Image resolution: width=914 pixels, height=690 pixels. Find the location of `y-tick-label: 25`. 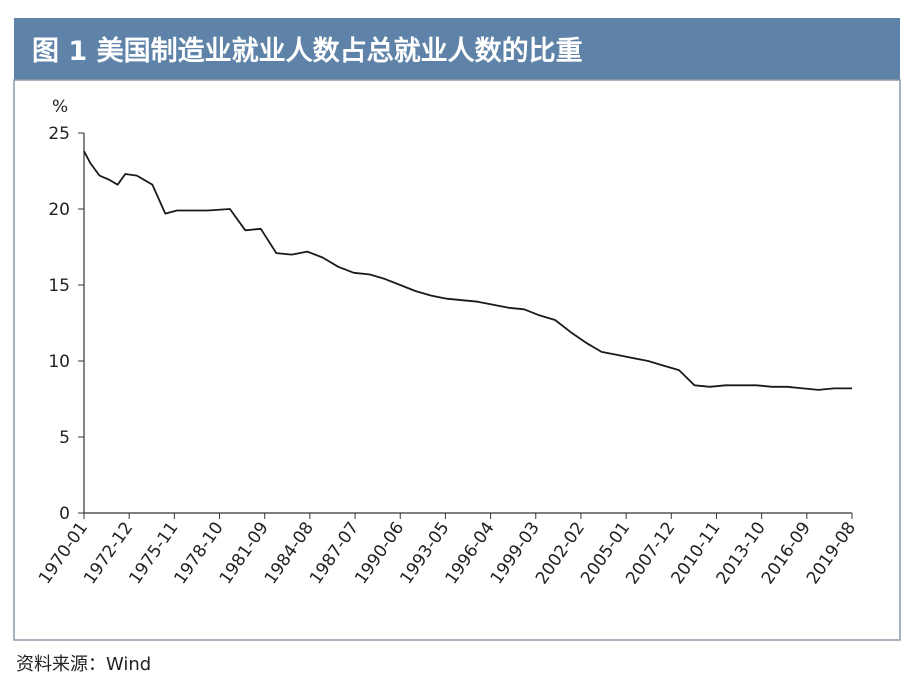

y-tick-label: 25 is located at coordinates (59, 134).